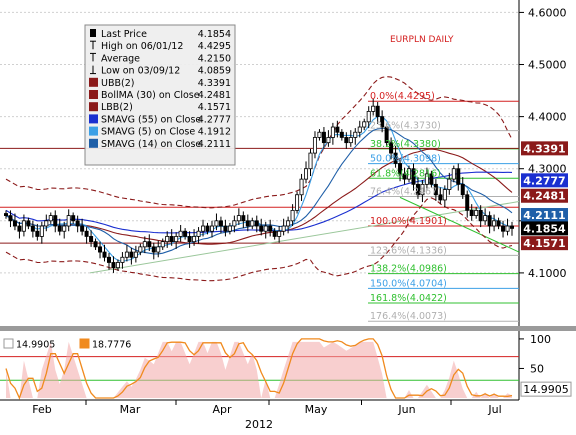  I want to click on oscillator-line, so click(259, 369).